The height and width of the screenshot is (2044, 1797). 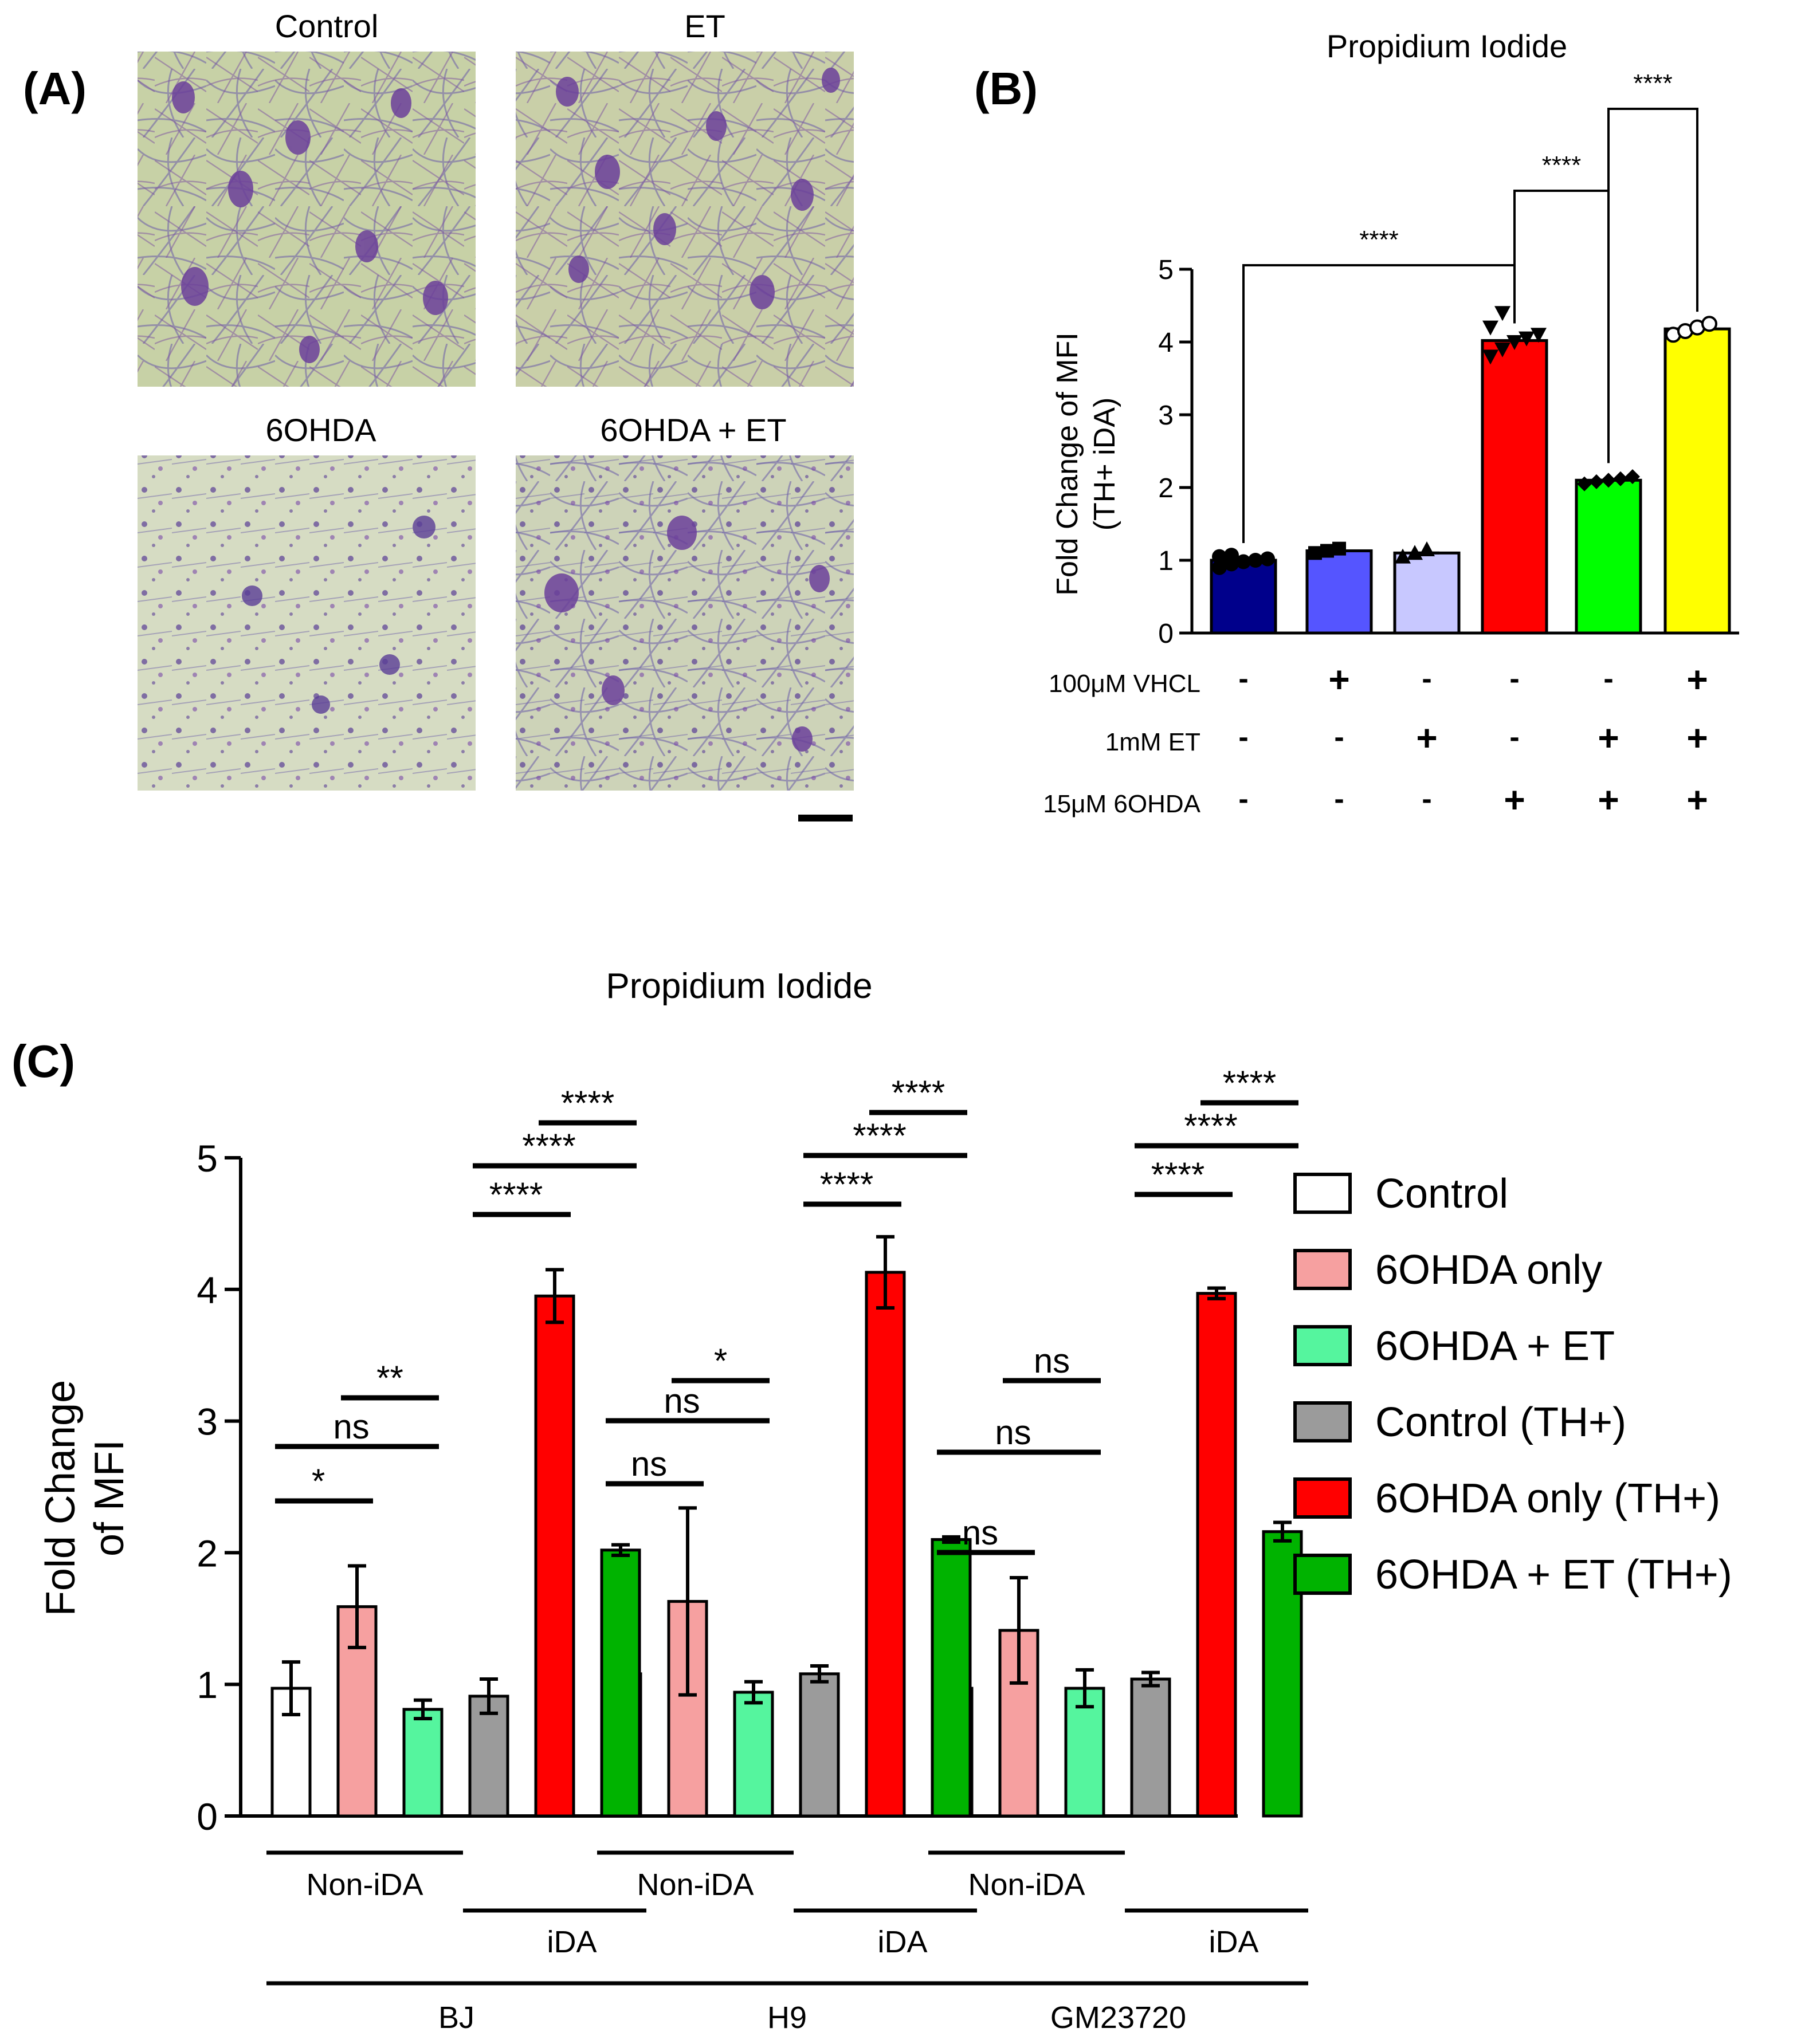 I want to click on micrograph-title-et: ET, so click(x=705, y=26).